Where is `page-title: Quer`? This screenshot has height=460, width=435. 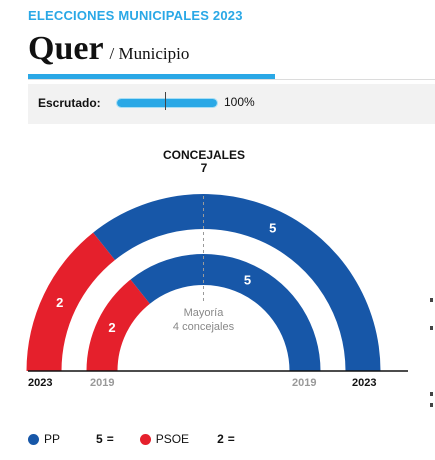 page-title: Quer is located at coordinates (66, 48).